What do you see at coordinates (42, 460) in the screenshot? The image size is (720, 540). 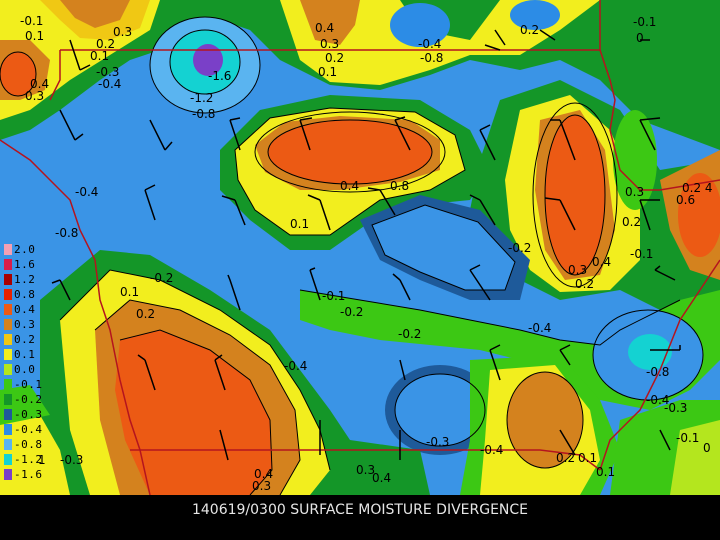 I see `contour-label: 1` at bounding box center [42, 460].